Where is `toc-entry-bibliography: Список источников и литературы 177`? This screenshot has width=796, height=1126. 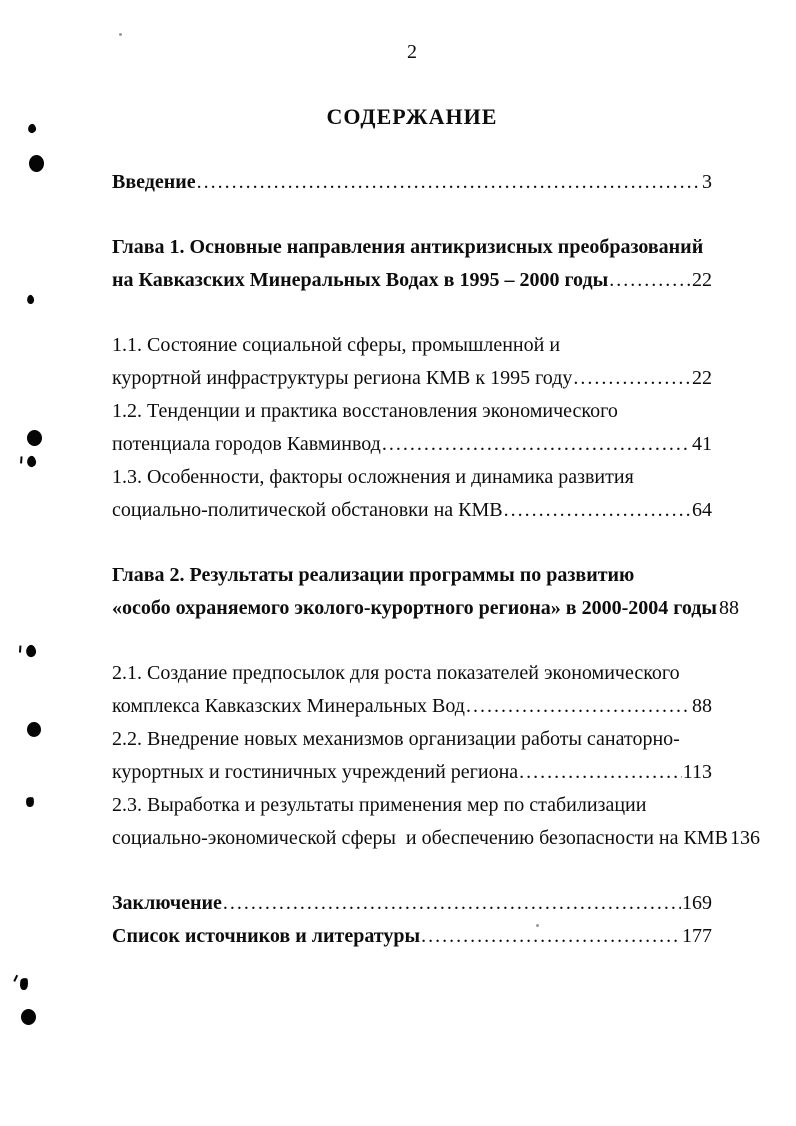 toc-entry-bibliography: Список источников и литературы 177 is located at coordinates (412, 936).